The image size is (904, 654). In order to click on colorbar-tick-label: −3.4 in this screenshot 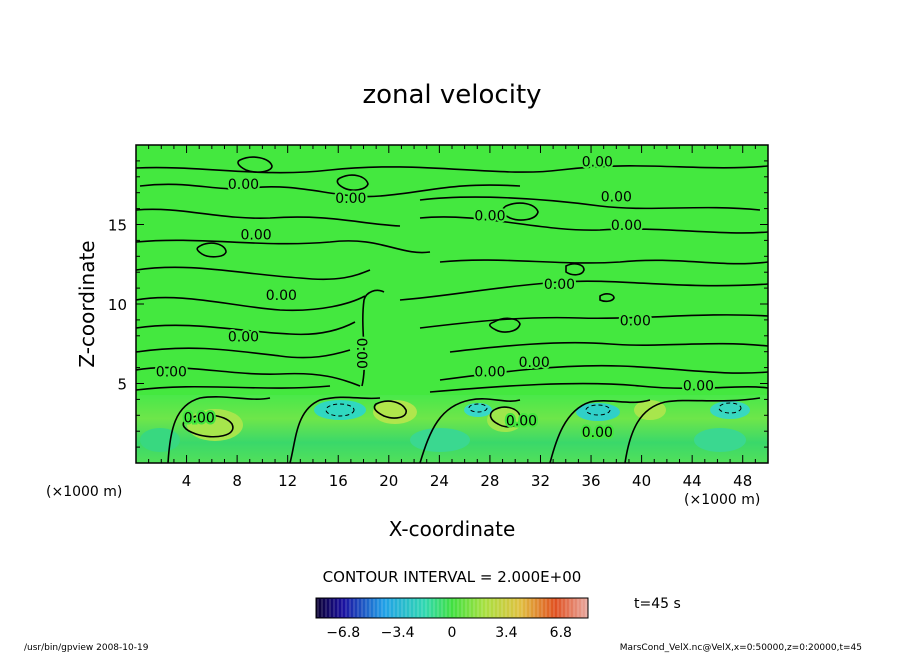, I will do `click(398, 633)`.